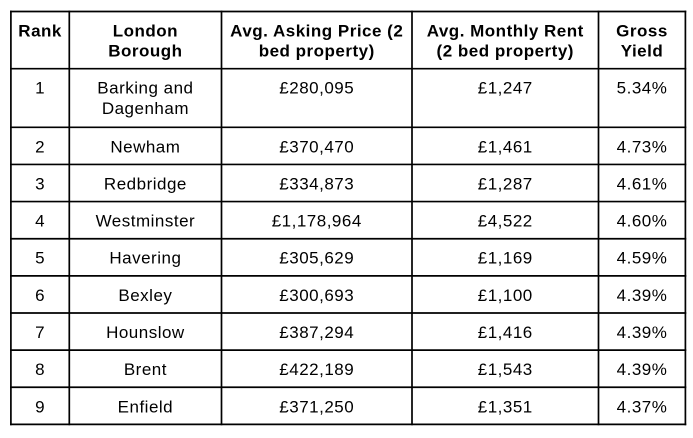 The width and height of the screenshot is (693, 438). What do you see at coordinates (145, 369) in the screenshot?
I see `svg-text: Brent` at bounding box center [145, 369].